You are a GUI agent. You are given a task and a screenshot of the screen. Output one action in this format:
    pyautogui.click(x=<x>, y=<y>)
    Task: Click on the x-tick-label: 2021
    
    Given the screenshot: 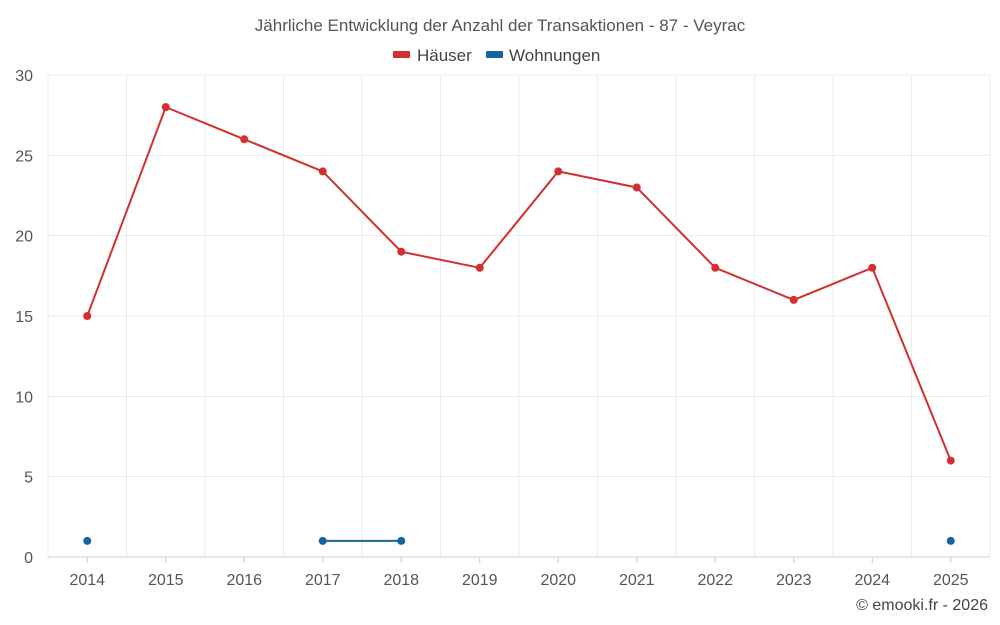 What is the action you would take?
    pyautogui.click(x=637, y=580)
    